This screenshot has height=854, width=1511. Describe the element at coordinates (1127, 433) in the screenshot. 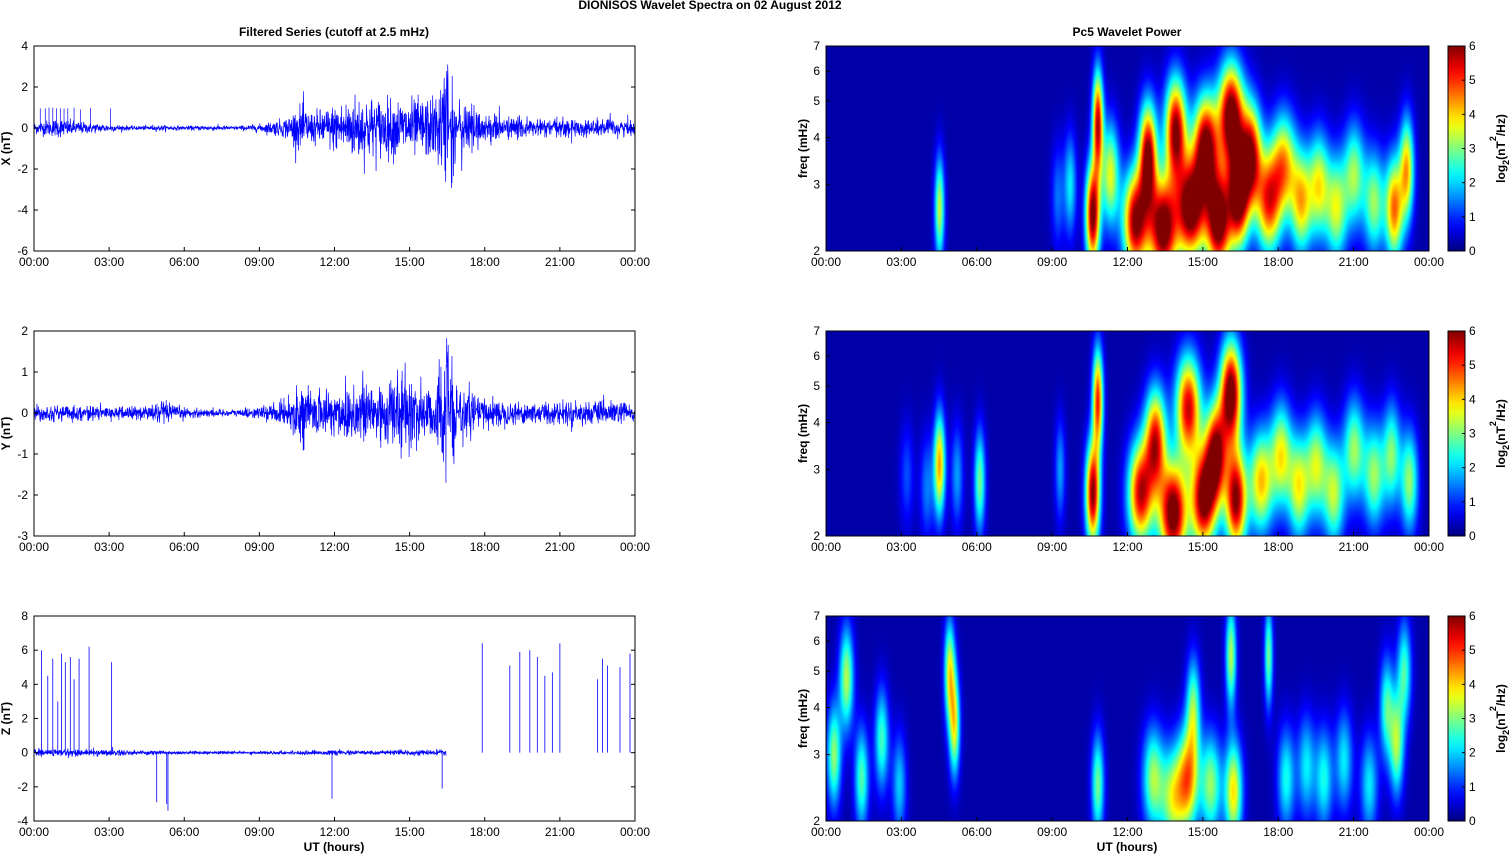

I see `wavelet-power-image` at that location.